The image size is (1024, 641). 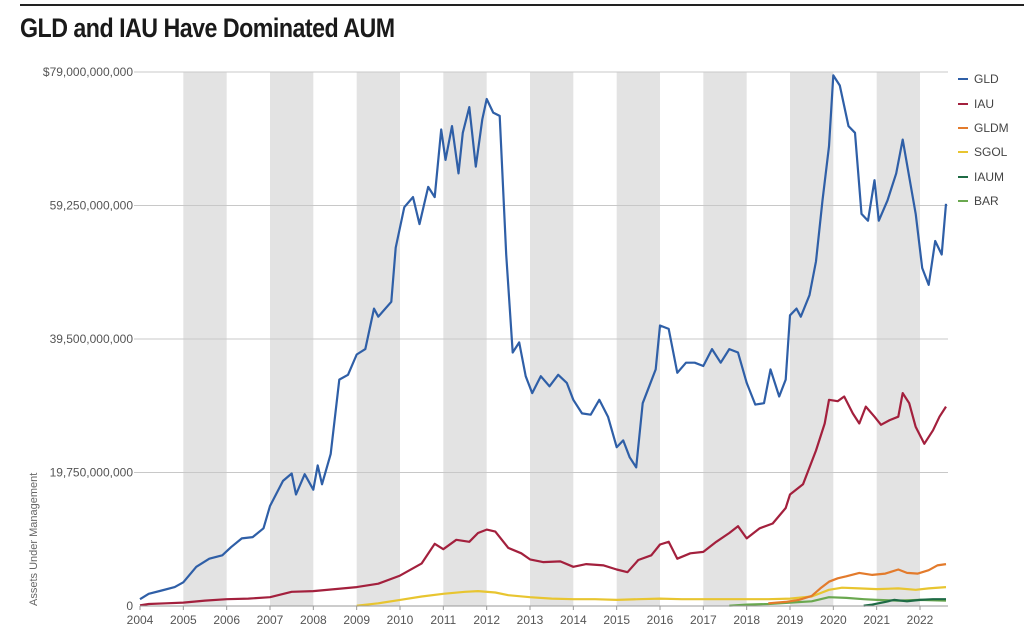 I want to click on legend-item-bar: BAR, so click(x=983, y=201).